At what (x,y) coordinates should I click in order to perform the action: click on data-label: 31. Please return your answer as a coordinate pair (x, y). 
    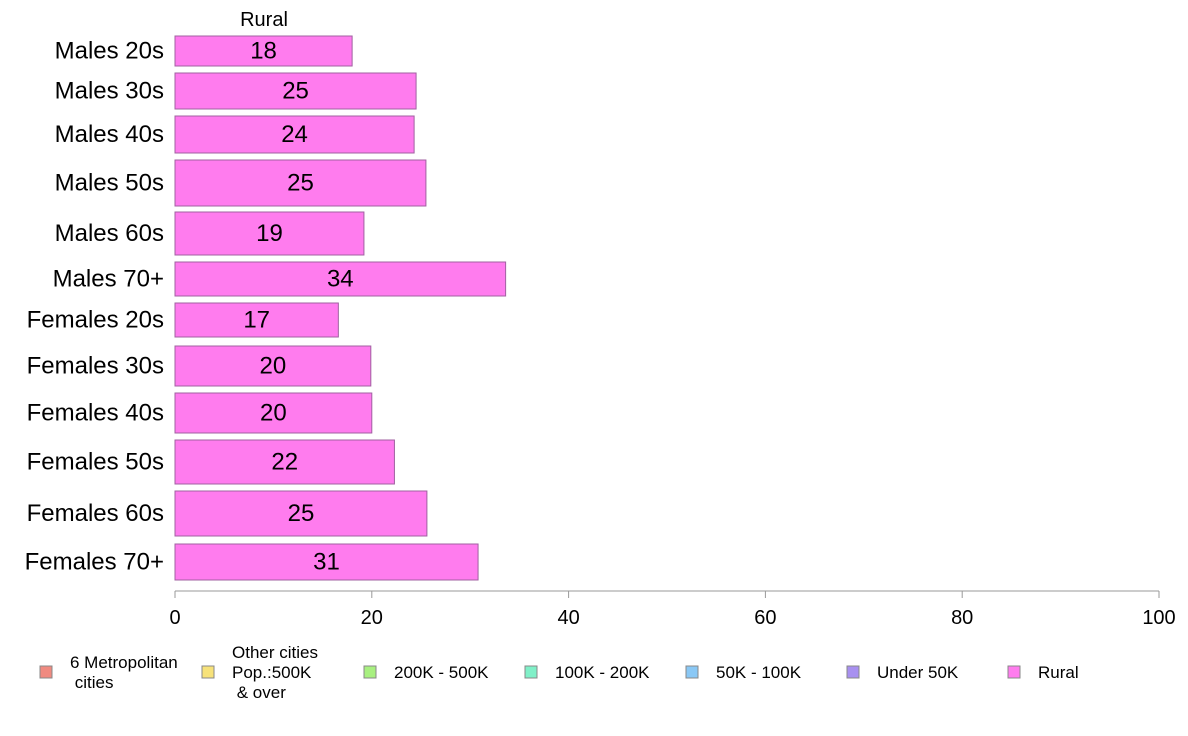
    Looking at the image, I should click on (326, 562).